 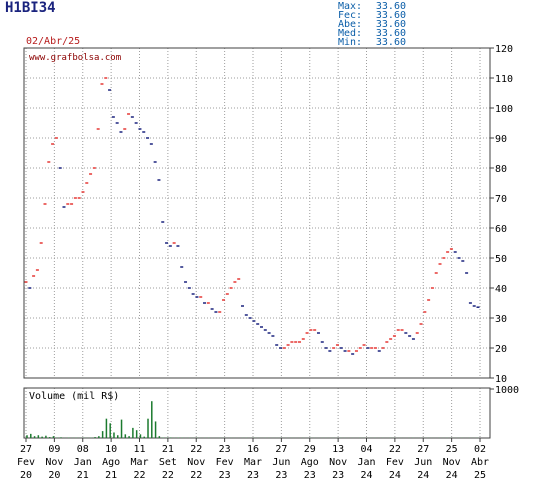 What do you see at coordinates (83, 449) in the screenshot?
I see `x-tick-day: 08` at bounding box center [83, 449].